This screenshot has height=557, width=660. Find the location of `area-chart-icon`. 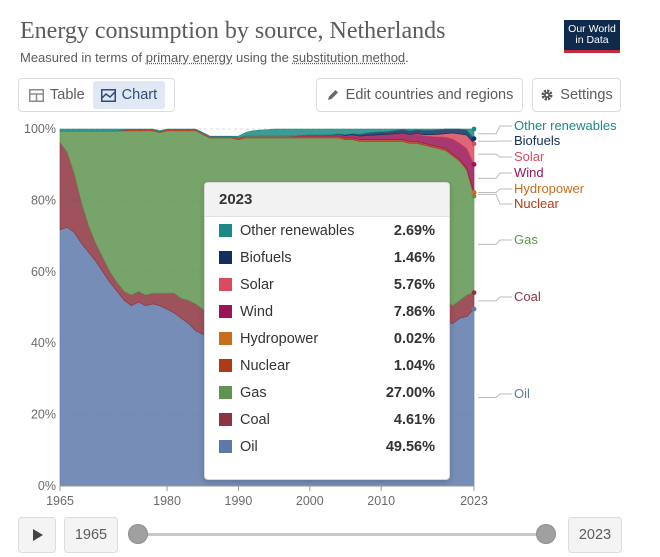

area-chart-icon is located at coordinates (108, 95).